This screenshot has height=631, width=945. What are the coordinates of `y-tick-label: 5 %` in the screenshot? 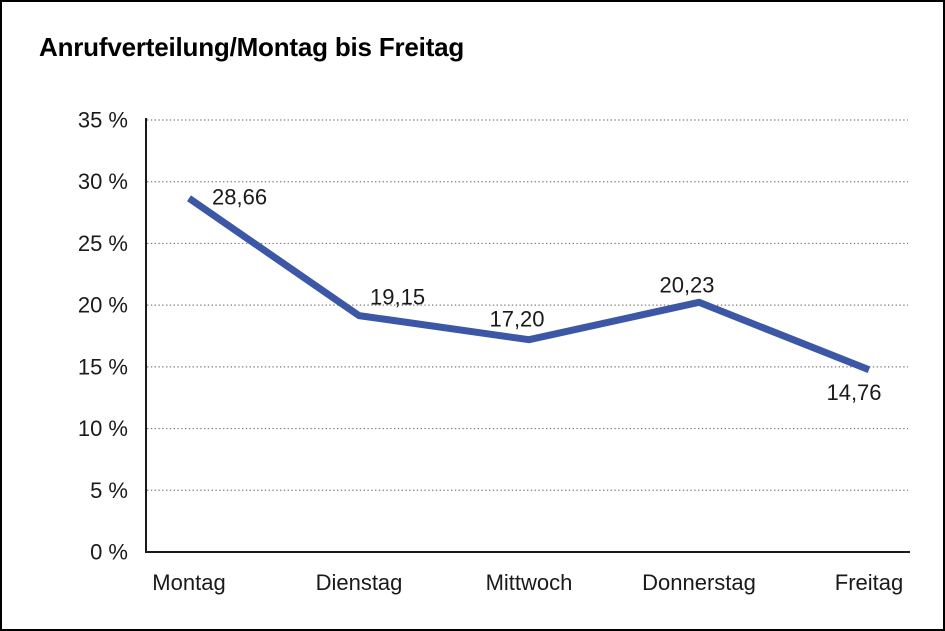 It's located at (109, 490).